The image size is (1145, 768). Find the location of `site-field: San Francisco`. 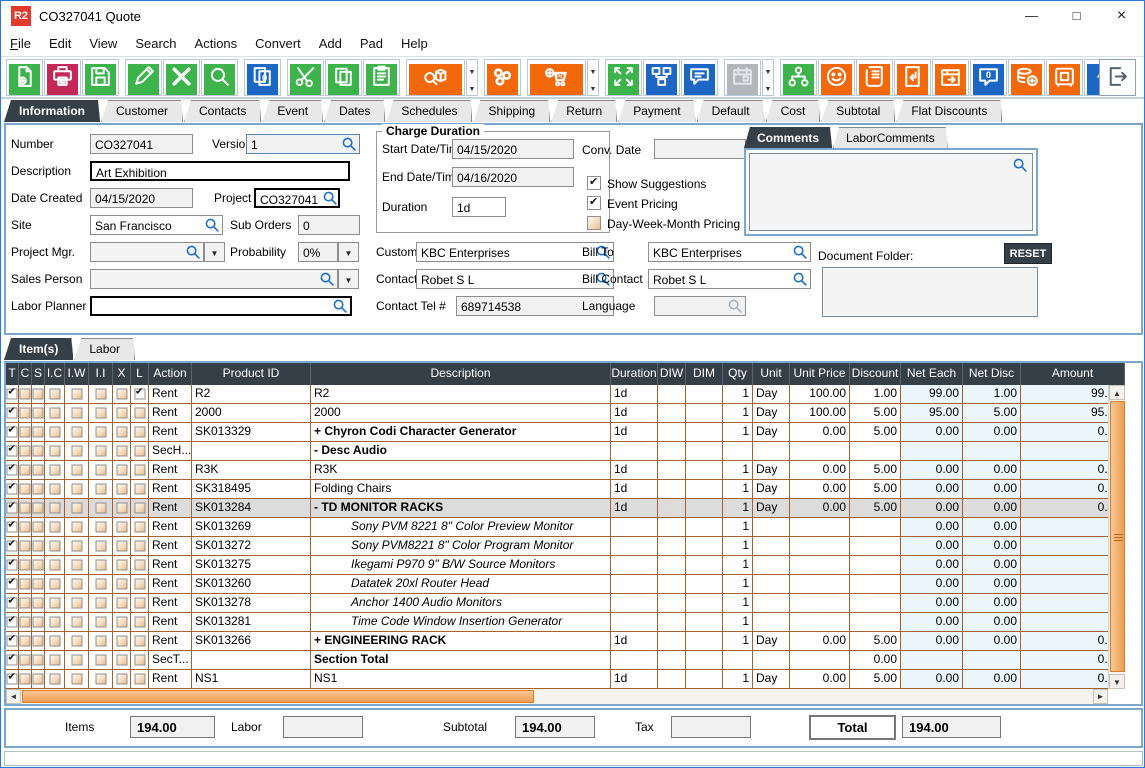

site-field: San Francisco is located at coordinates (156, 225).